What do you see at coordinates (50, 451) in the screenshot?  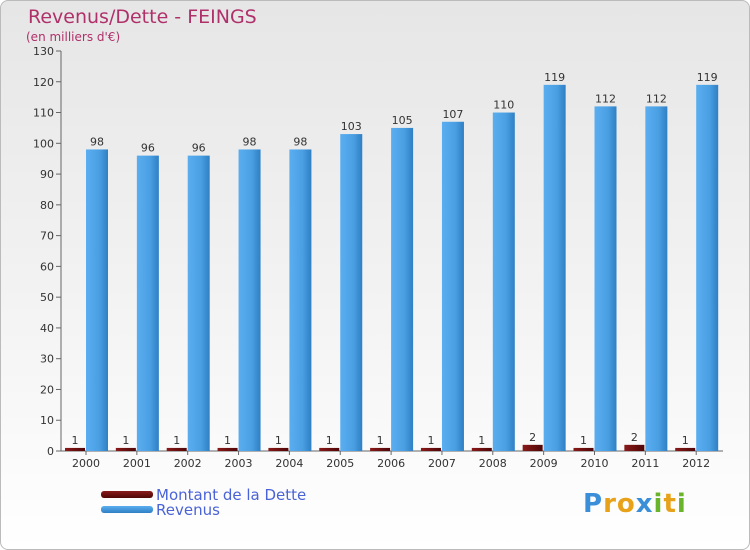 I see `y-tick-label: 0` at bounding box center [50, 451].